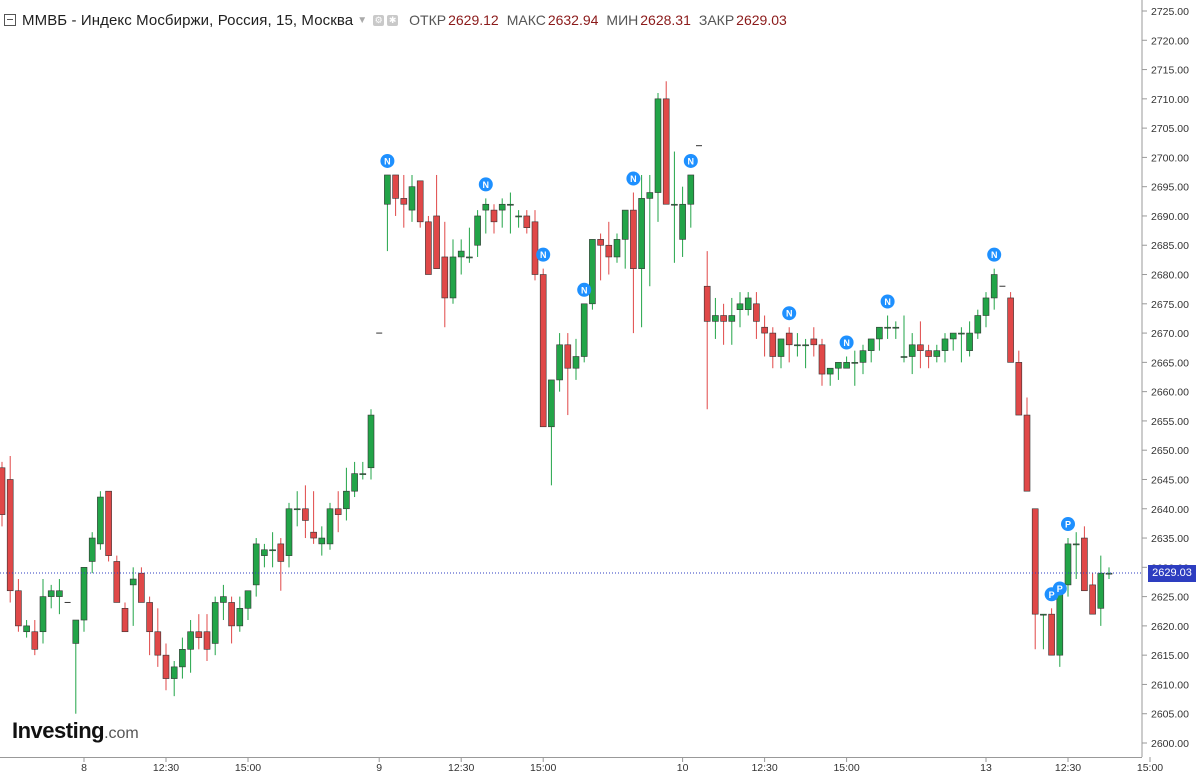 This screenshot has height=782, width=1200. I want to click on investing-logo: Investing.com, so click(75, 731).